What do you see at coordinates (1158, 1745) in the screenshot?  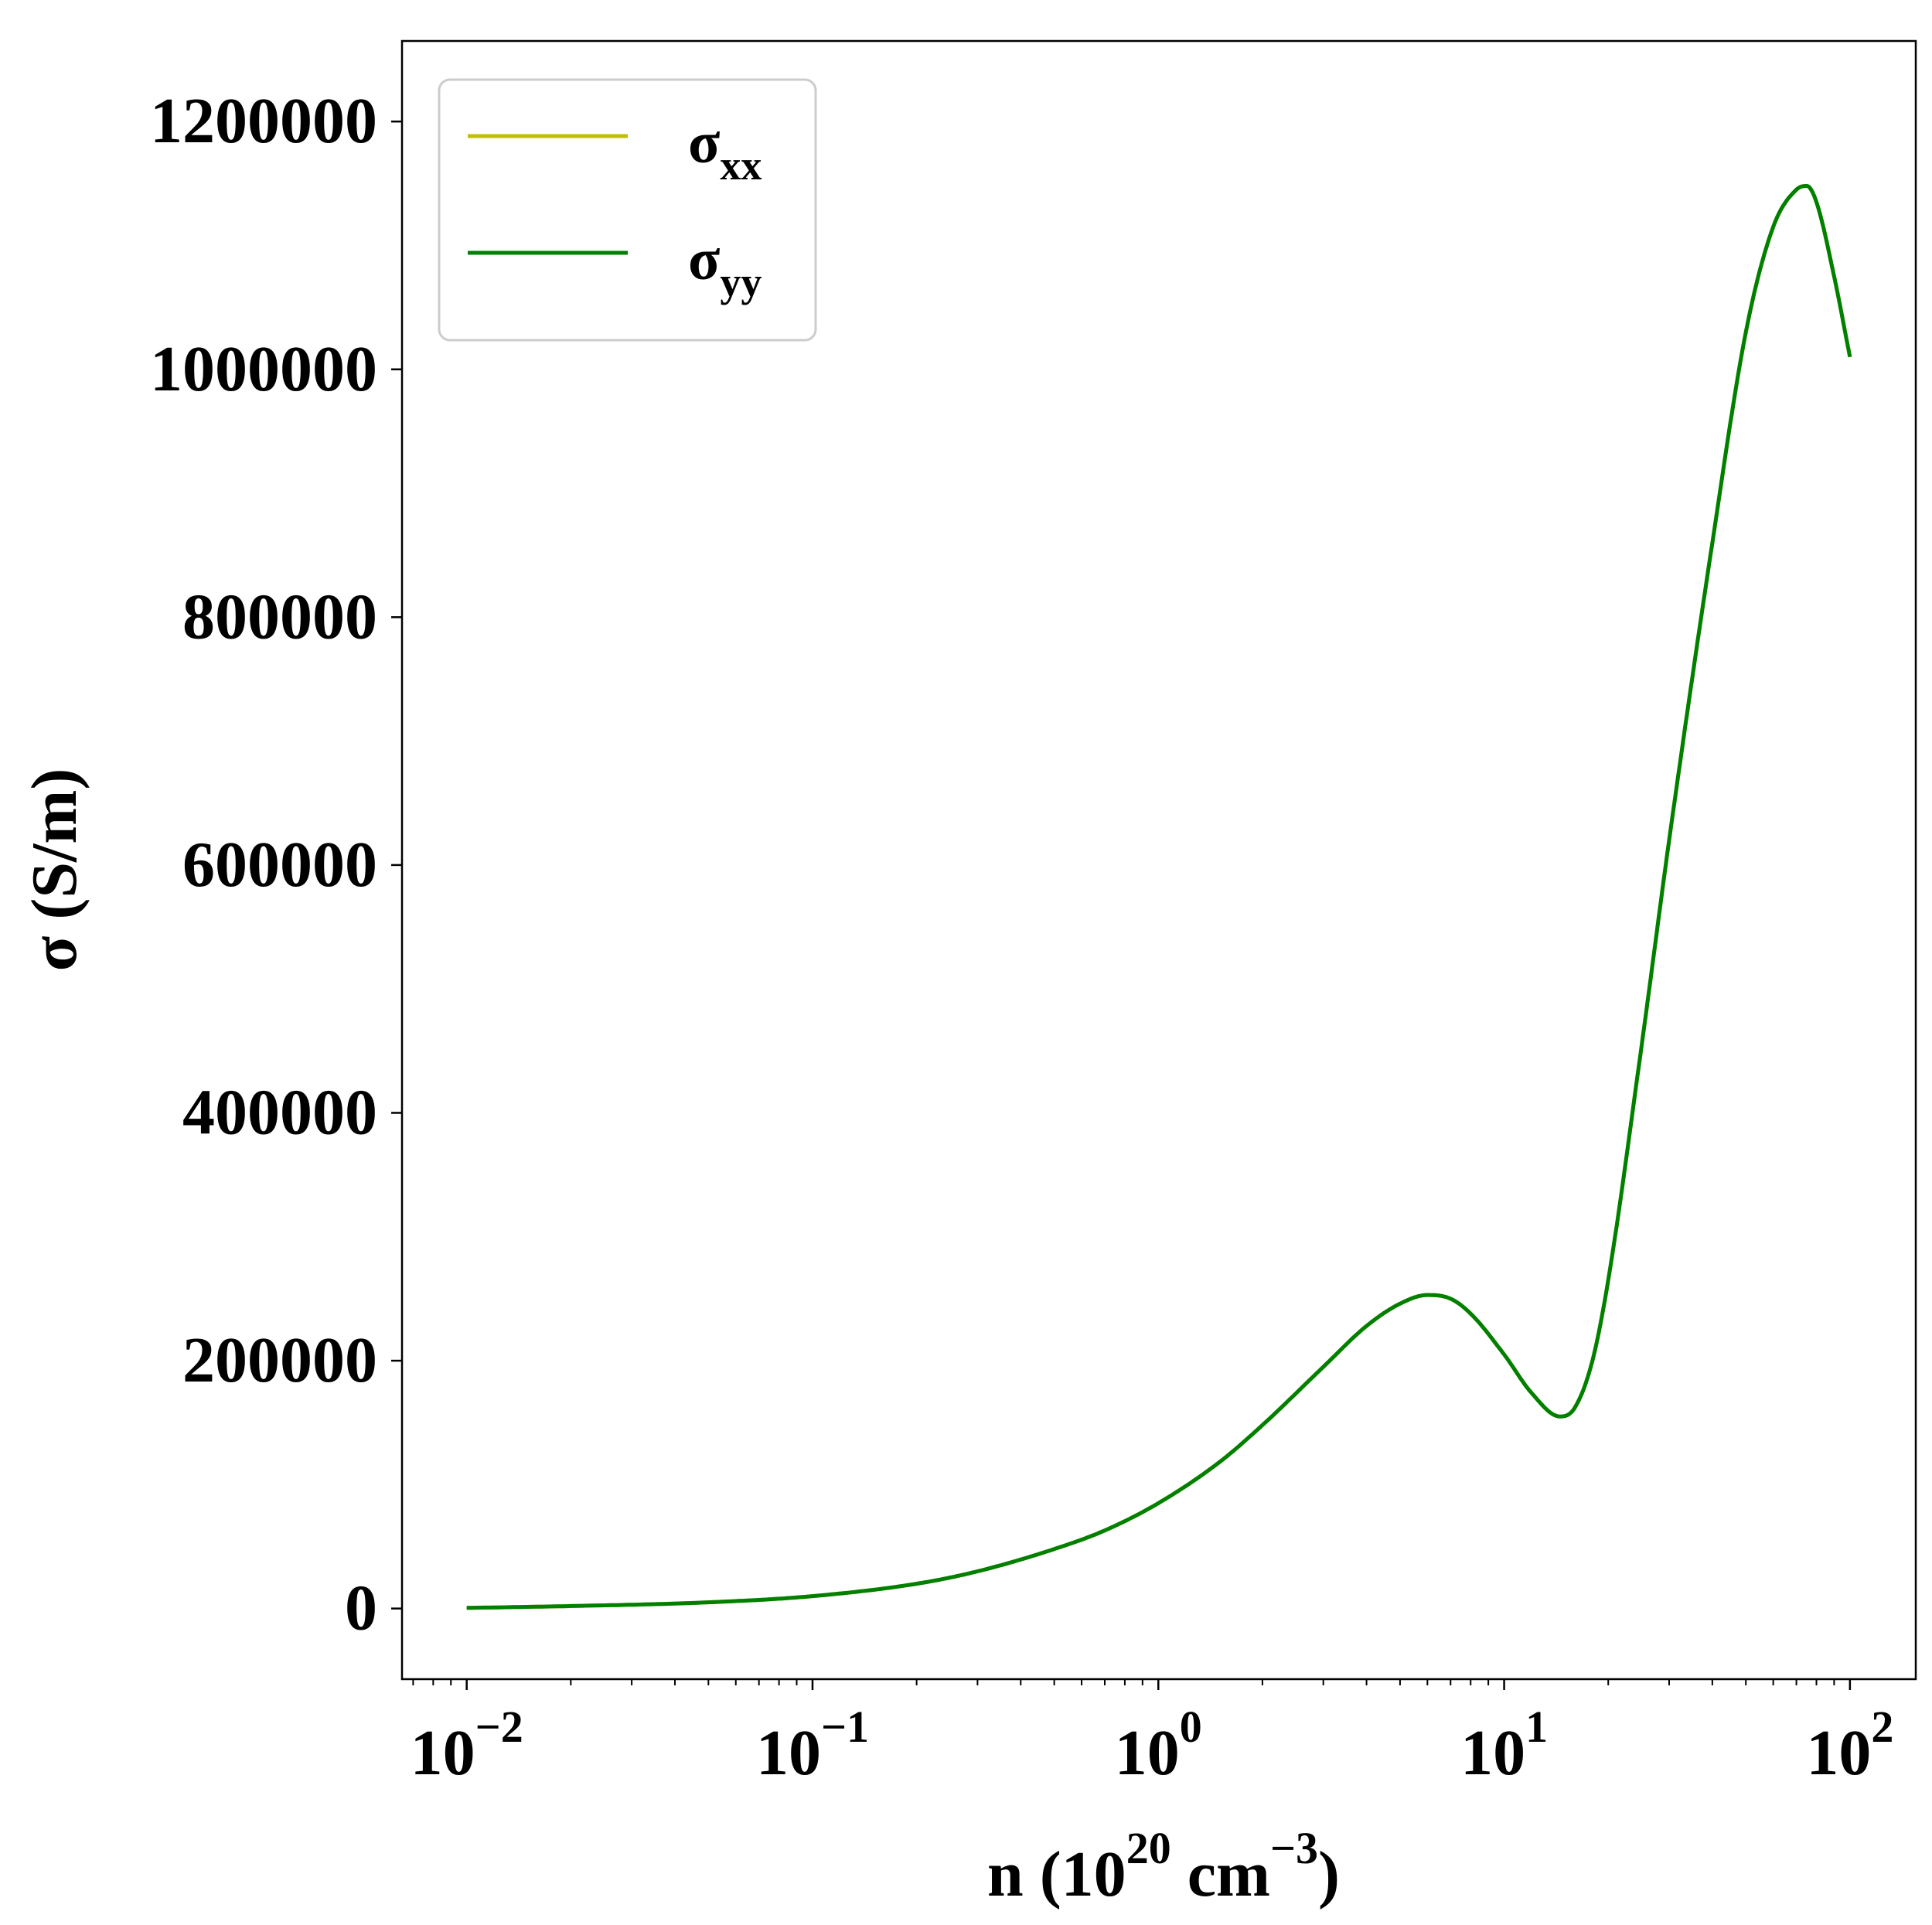 I see `x-tick-label: 10⁰` at bounding box center [1158, 1745].